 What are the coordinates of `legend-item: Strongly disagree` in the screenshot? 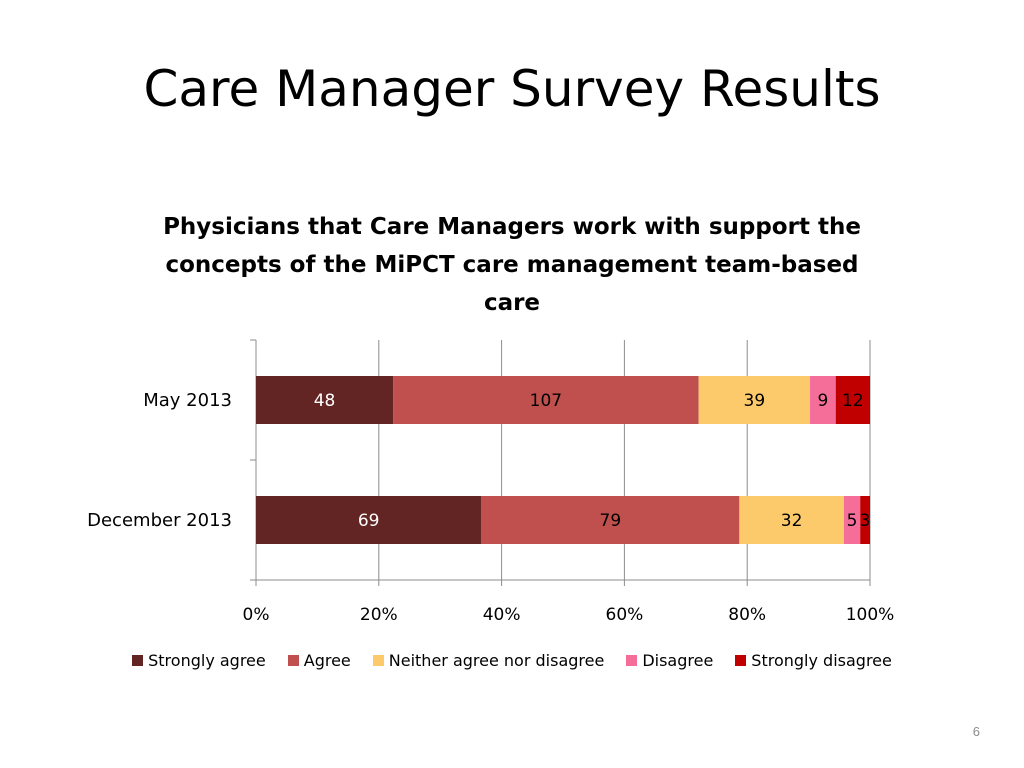 It's located at (813, 660).